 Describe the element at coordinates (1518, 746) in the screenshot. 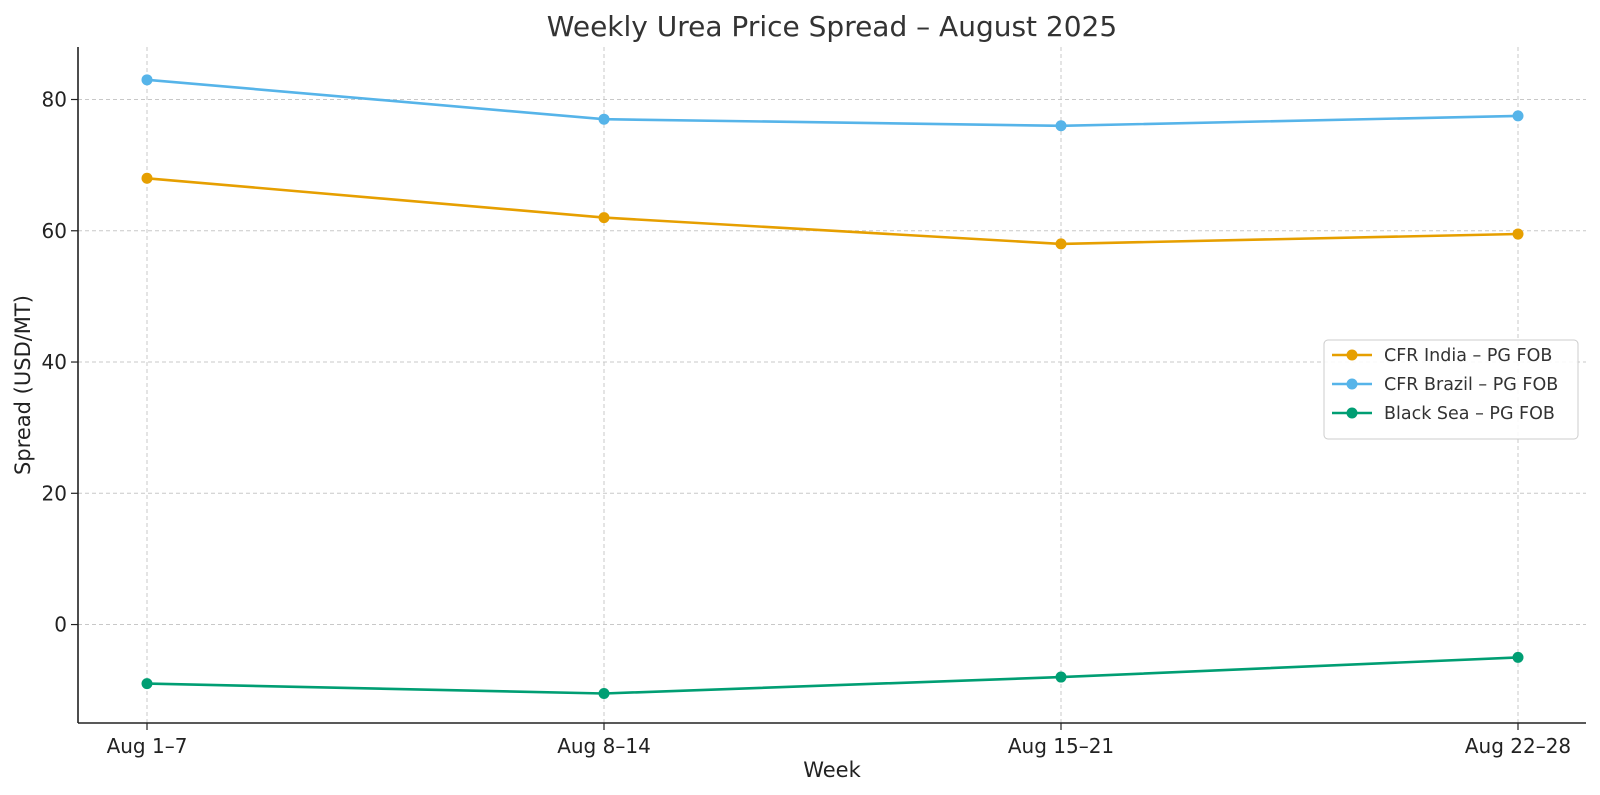

I see `x-tick-label: Aug 22–28` at that location.